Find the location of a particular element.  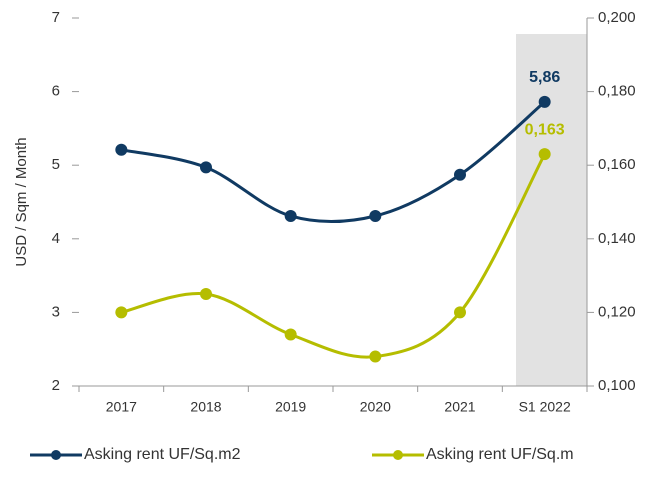

y-tick-label: 3 is located at coordinates (56, 311).